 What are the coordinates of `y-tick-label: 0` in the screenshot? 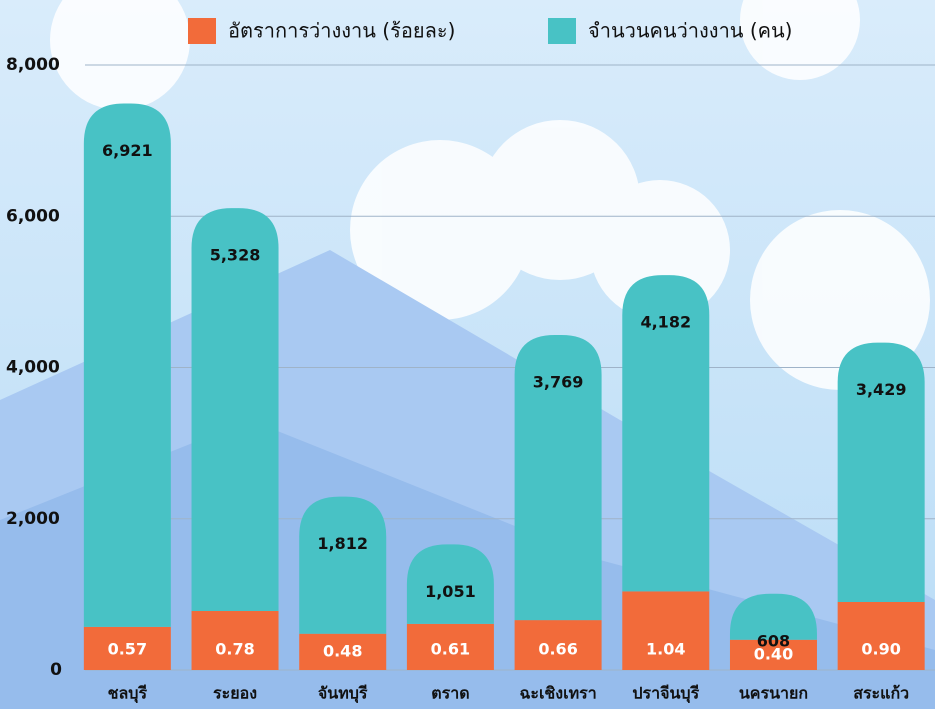 It's located at (56, 670).